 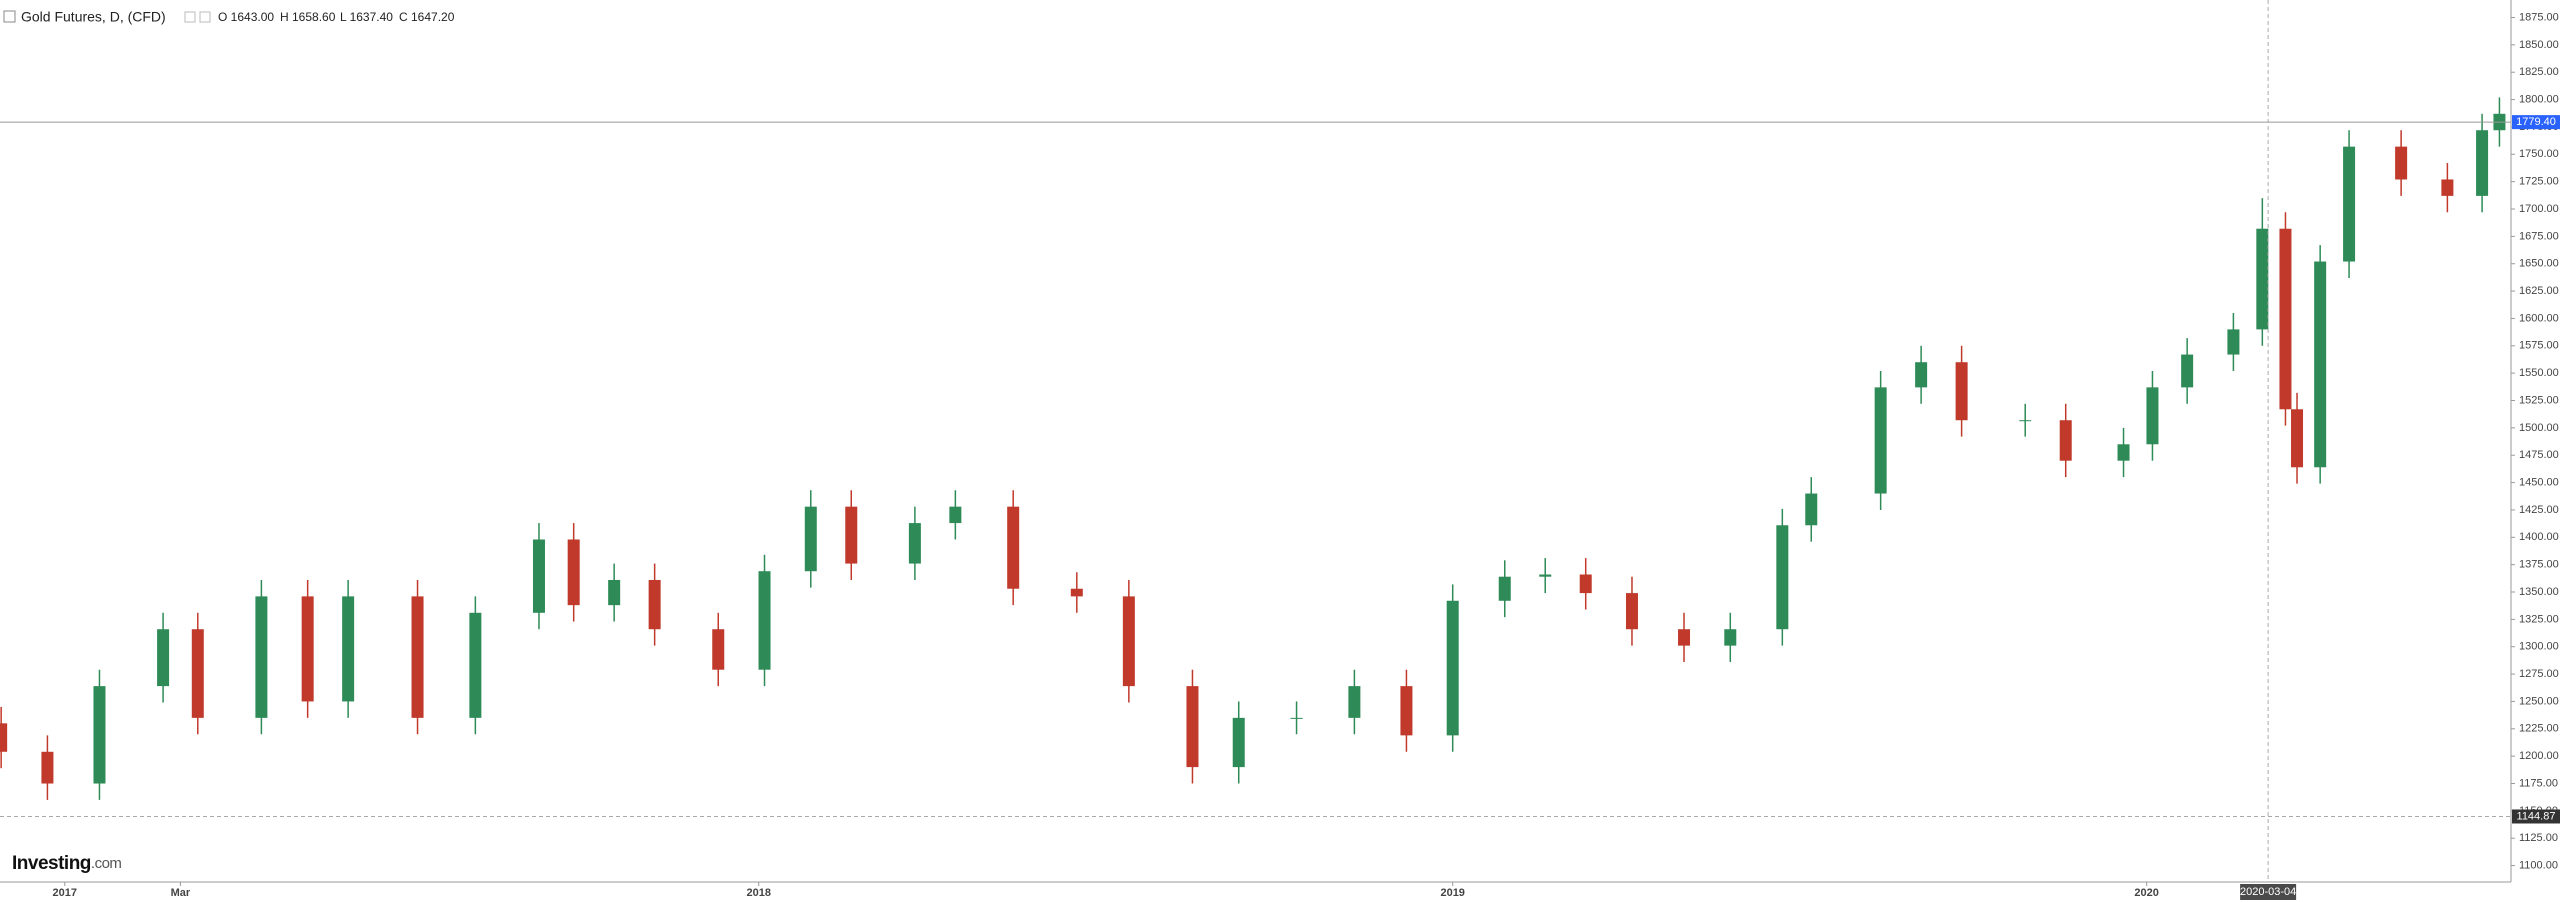 I want to click on y-tick-label: 1100.00, so click(x=2538, y=865).